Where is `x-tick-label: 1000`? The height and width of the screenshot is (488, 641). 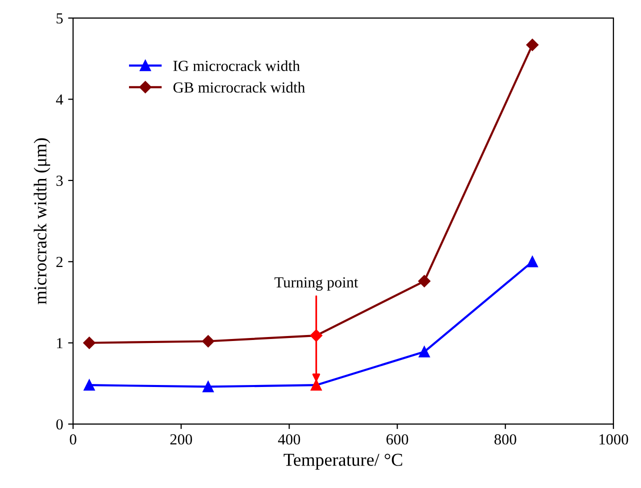
x-tick-label: 1000 is located at coordinates (614, 439).